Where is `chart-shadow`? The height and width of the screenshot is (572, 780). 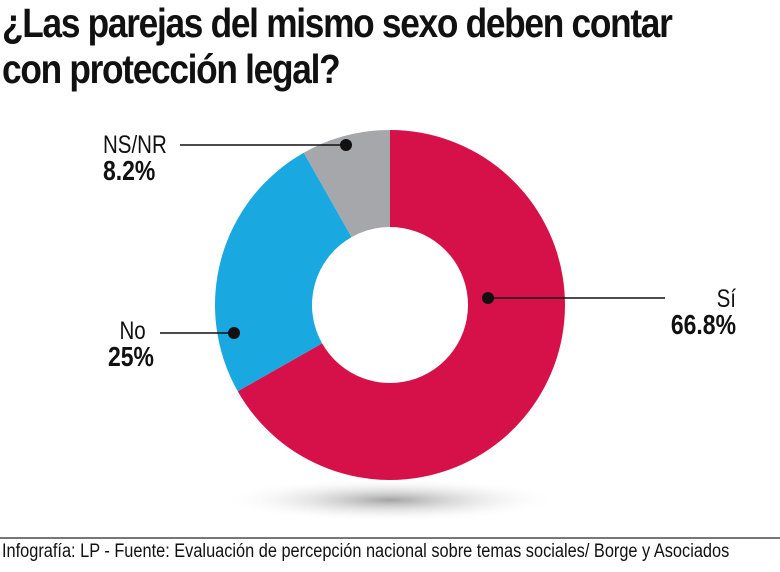 chart-shadow is located at coordinates (390, 500).